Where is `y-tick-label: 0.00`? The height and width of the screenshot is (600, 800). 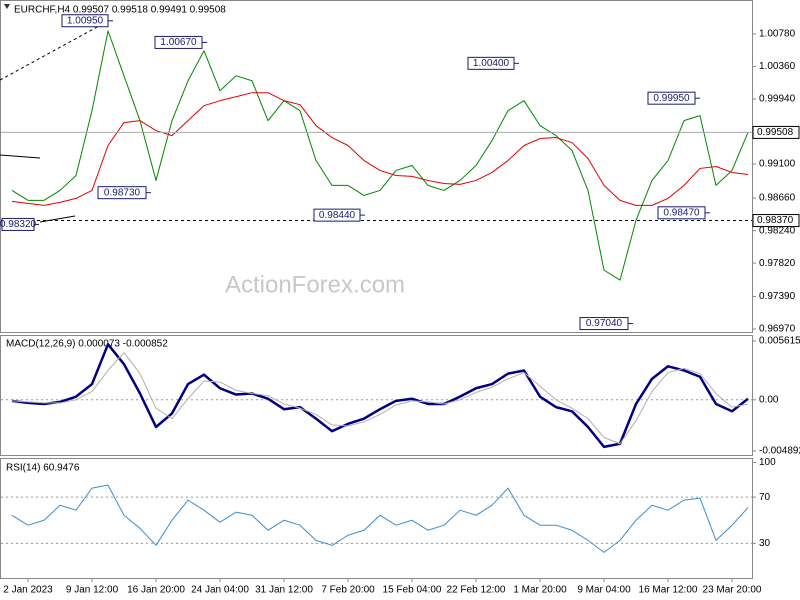 y-tick-label: 0.00 is located at coordinates (769, 399).